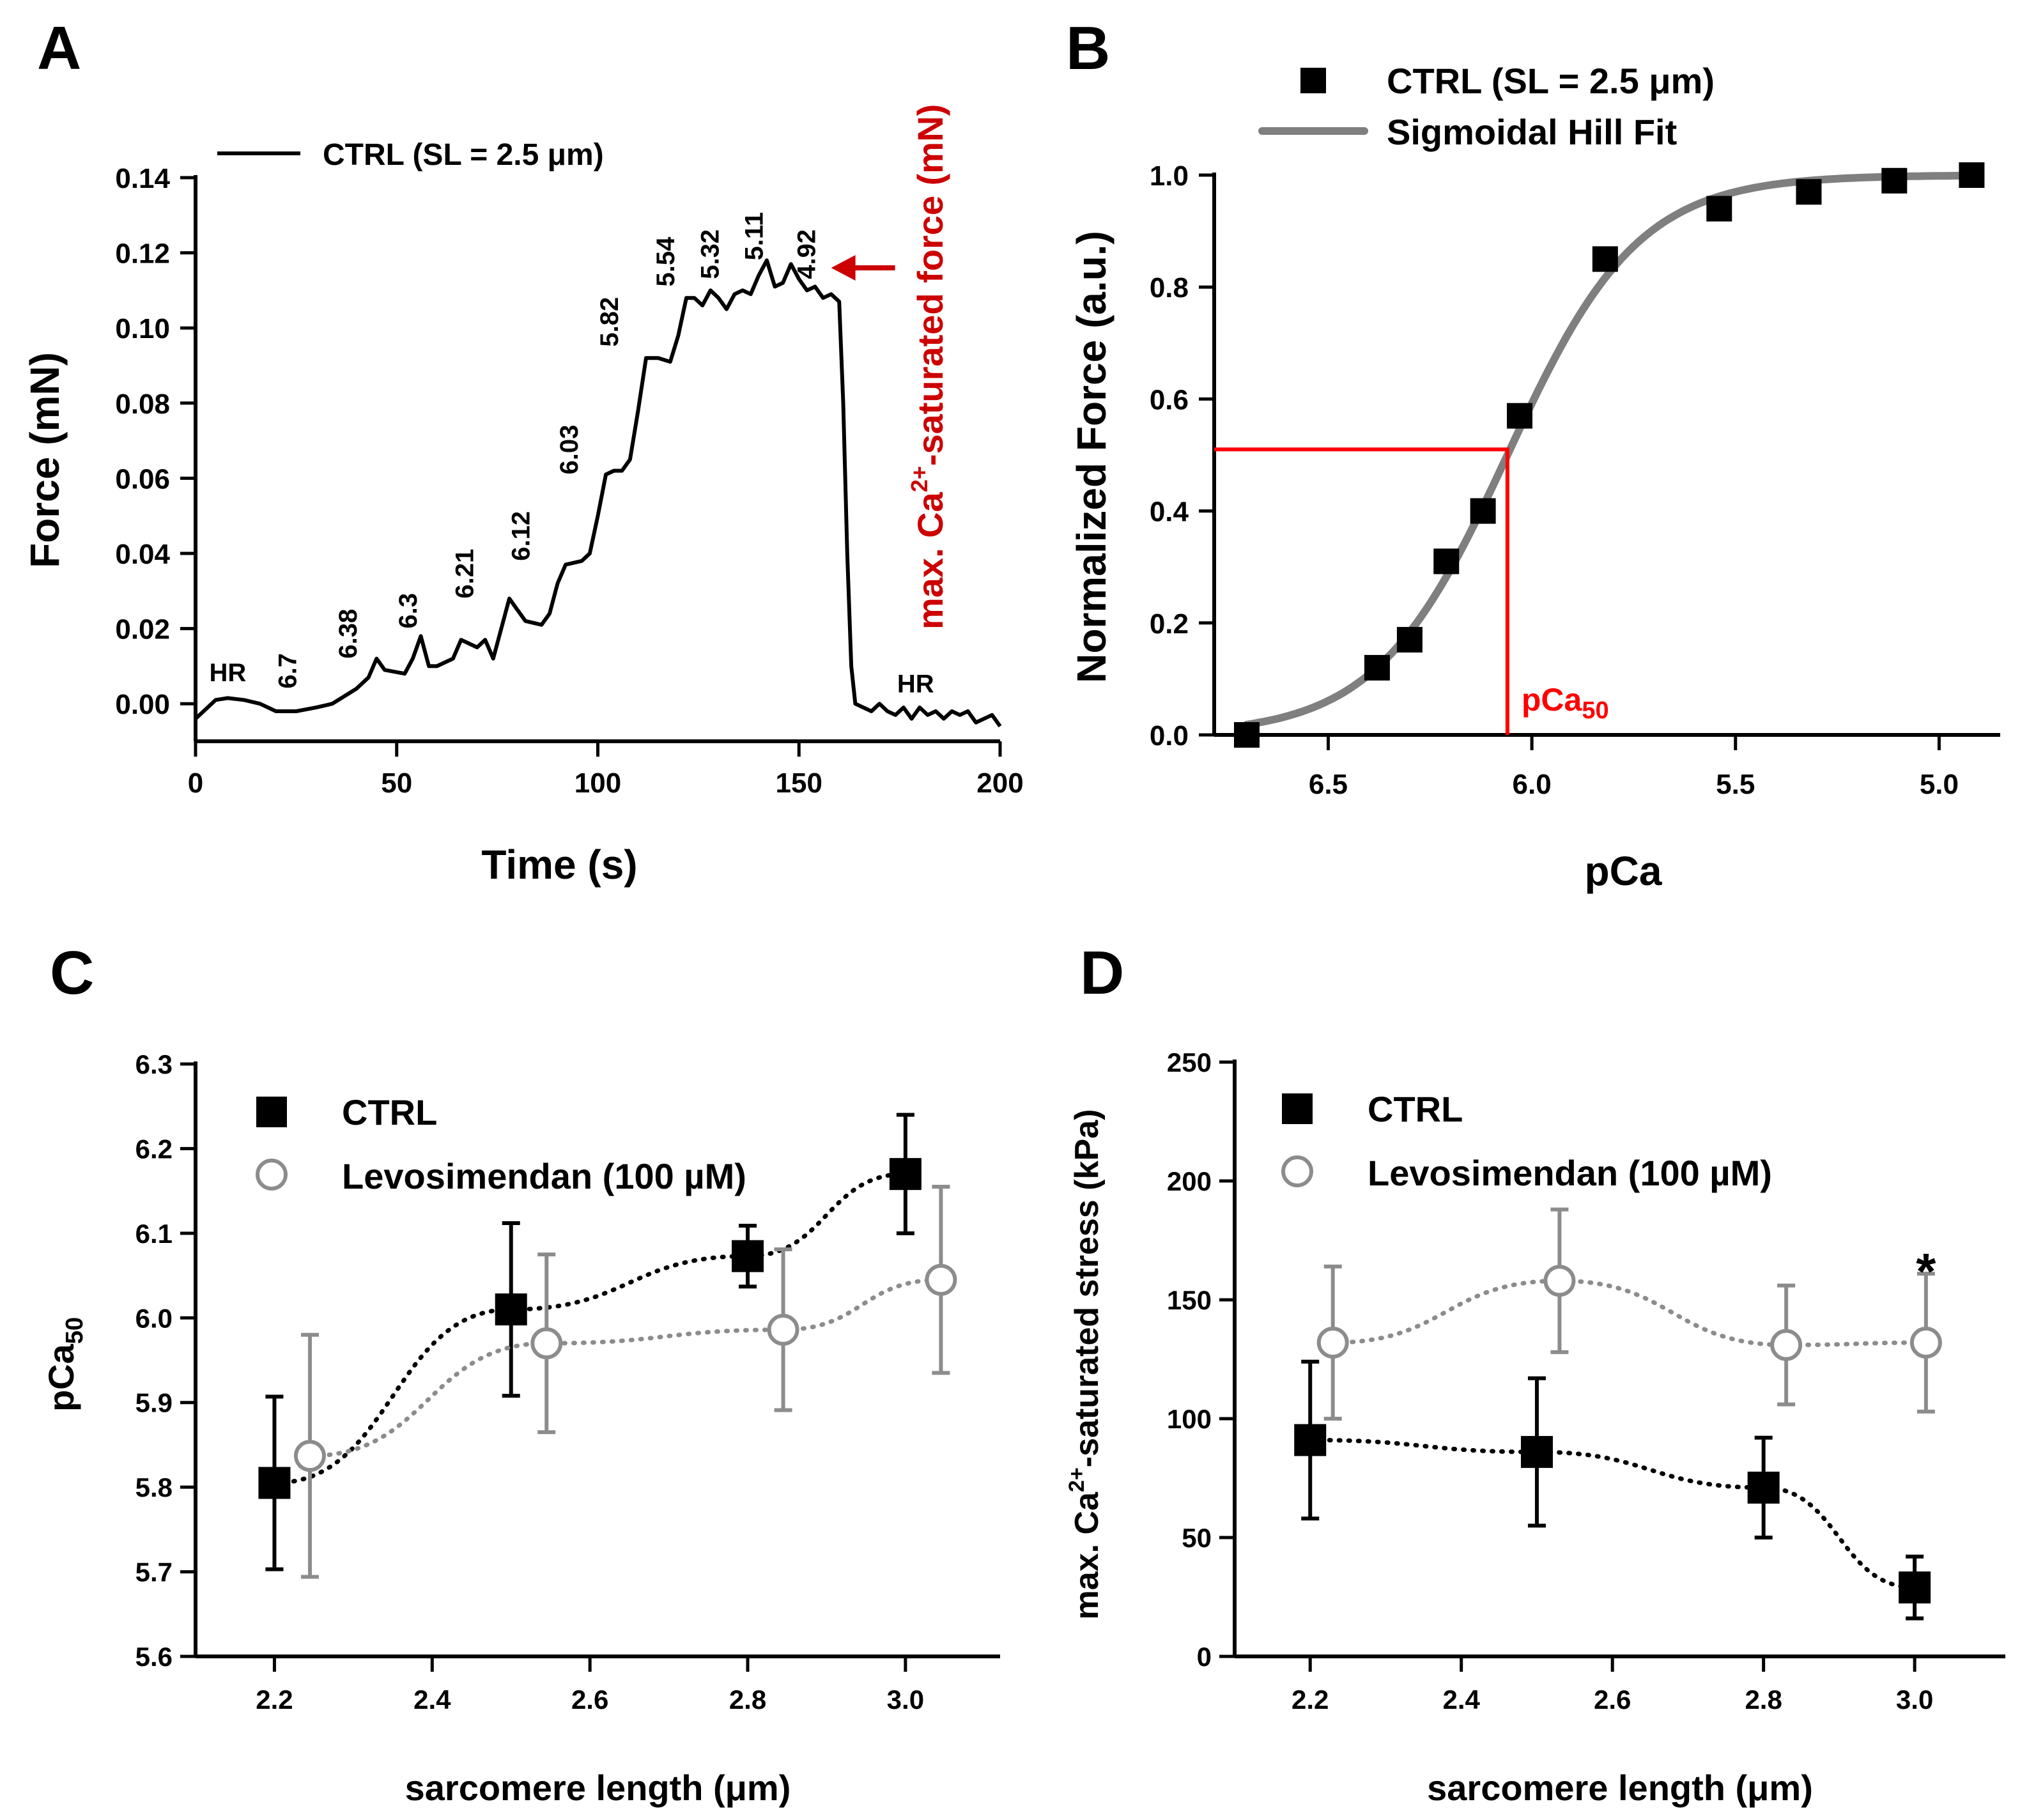 This screenshot has height=1820, width=2036. Describe the element at coordinates (1570, 1173) in the screenshot. I see `legend-label-levosimendan: Levosimendan (100 µM)` at that location.